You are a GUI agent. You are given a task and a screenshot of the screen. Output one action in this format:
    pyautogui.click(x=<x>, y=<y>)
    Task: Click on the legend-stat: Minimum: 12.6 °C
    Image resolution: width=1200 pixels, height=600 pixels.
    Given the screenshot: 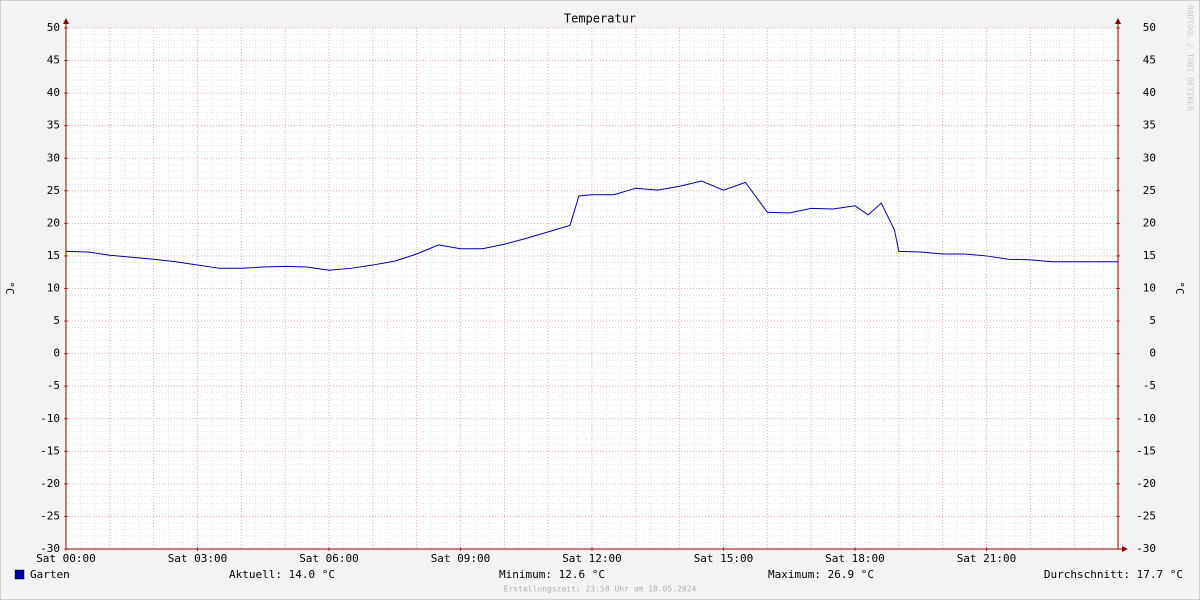 What is the action you would take?
    pyautogui.click(x=552, y=574)
    